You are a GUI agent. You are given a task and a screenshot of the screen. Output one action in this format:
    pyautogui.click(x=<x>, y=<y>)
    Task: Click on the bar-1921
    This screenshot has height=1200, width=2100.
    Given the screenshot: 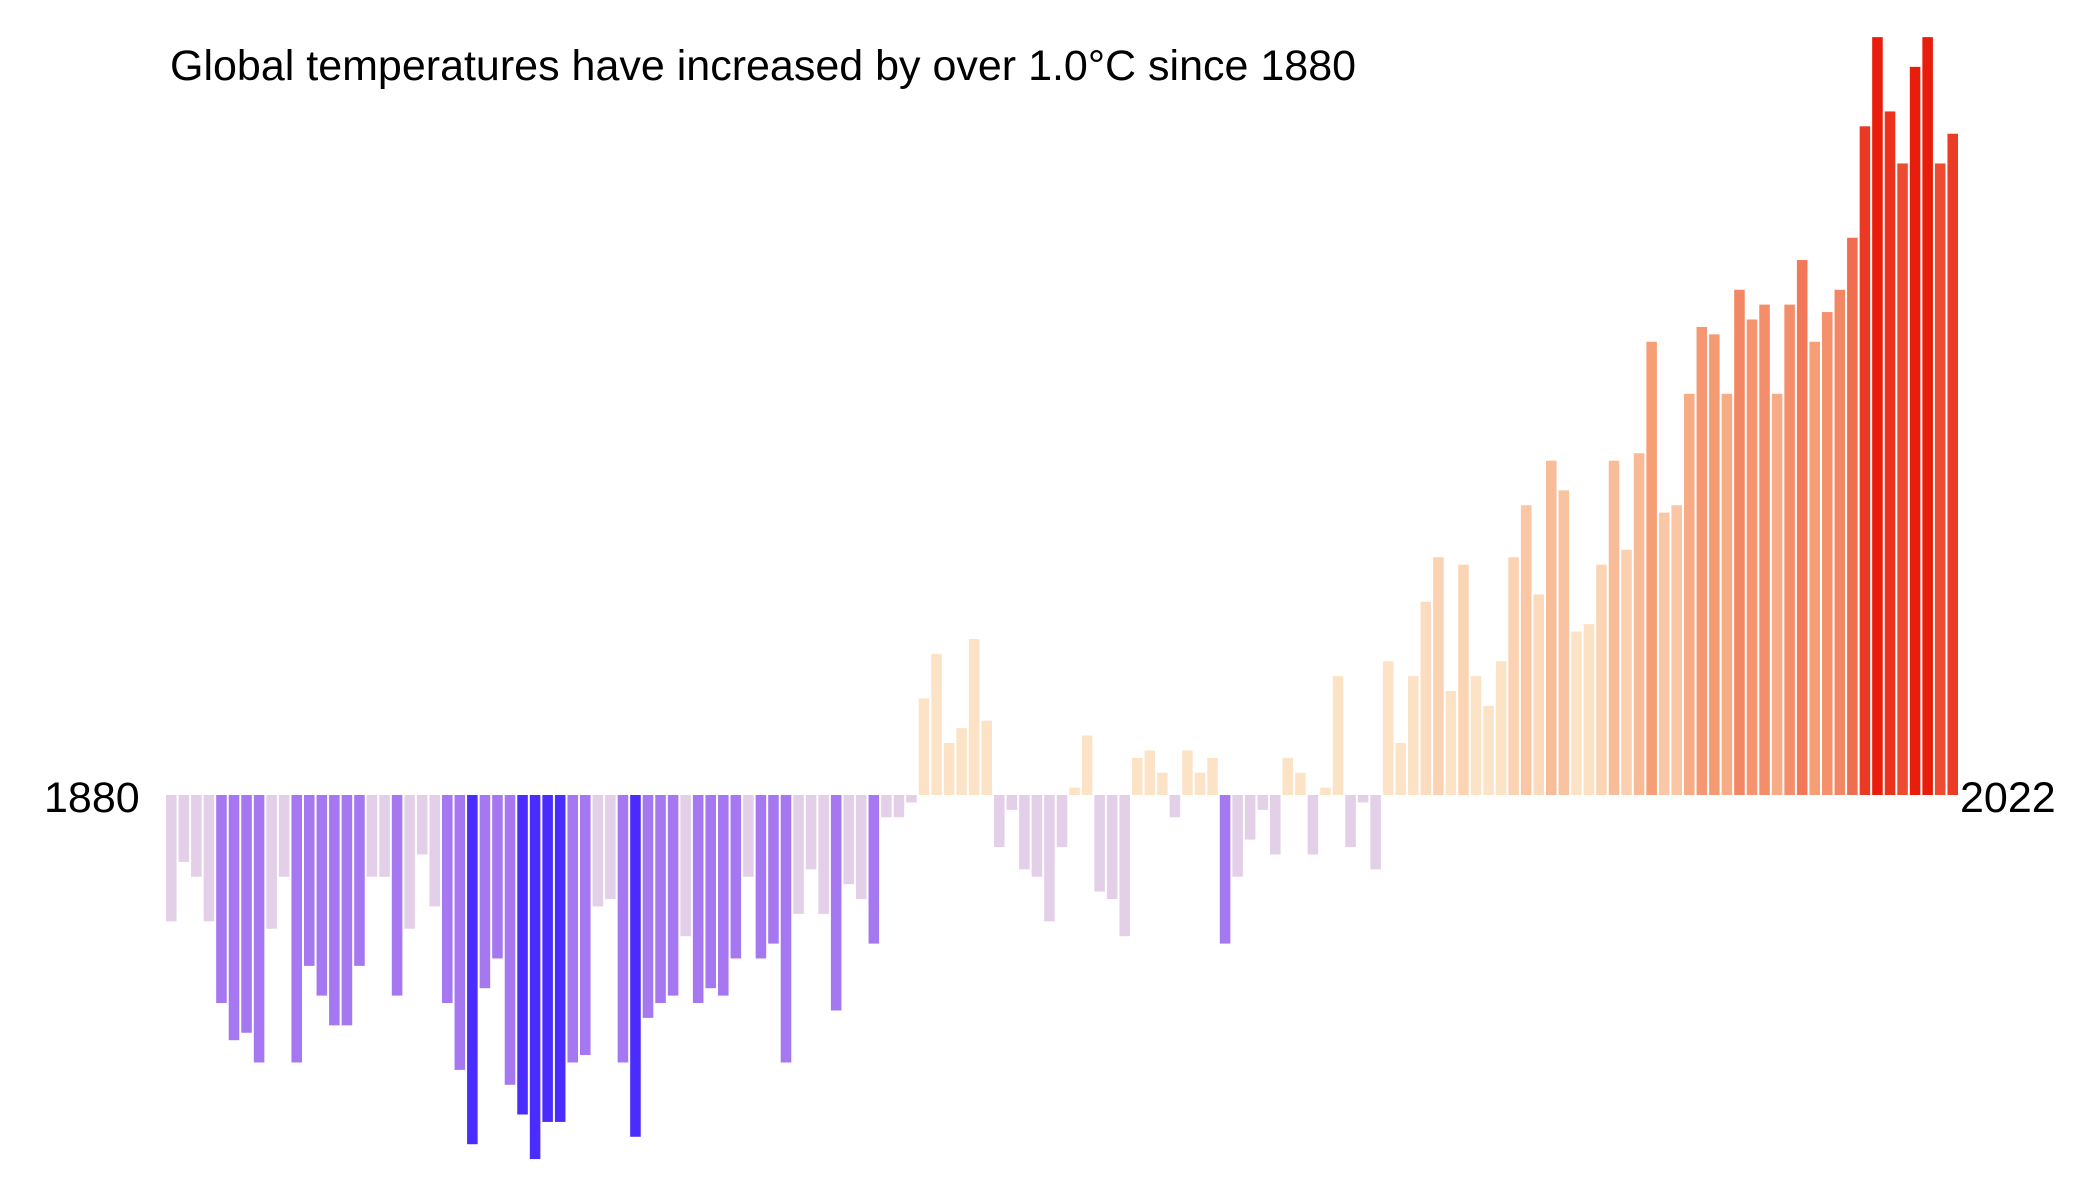 What is the action you would take?
    pyautogui.click(x=685, y=866)
    